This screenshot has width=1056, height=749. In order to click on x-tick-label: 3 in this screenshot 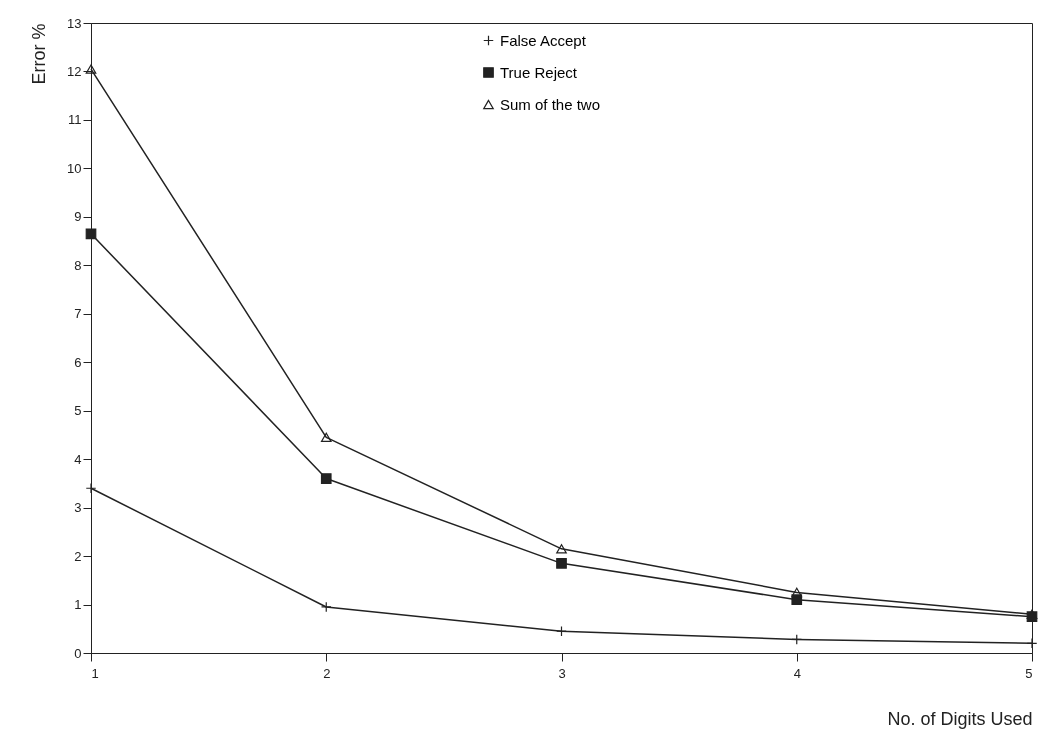, I will do `click(562, 673)`.